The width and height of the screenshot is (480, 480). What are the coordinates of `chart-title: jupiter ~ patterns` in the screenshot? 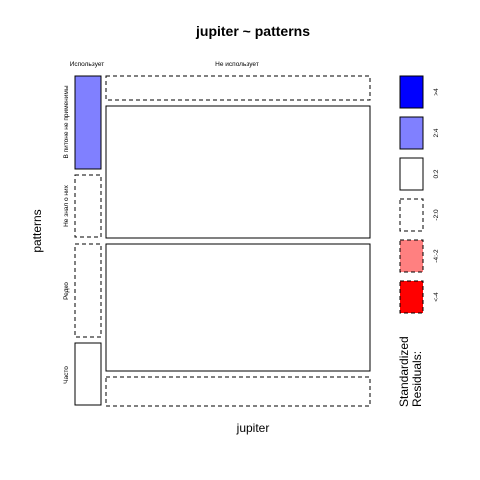 It's located at (252, 31).